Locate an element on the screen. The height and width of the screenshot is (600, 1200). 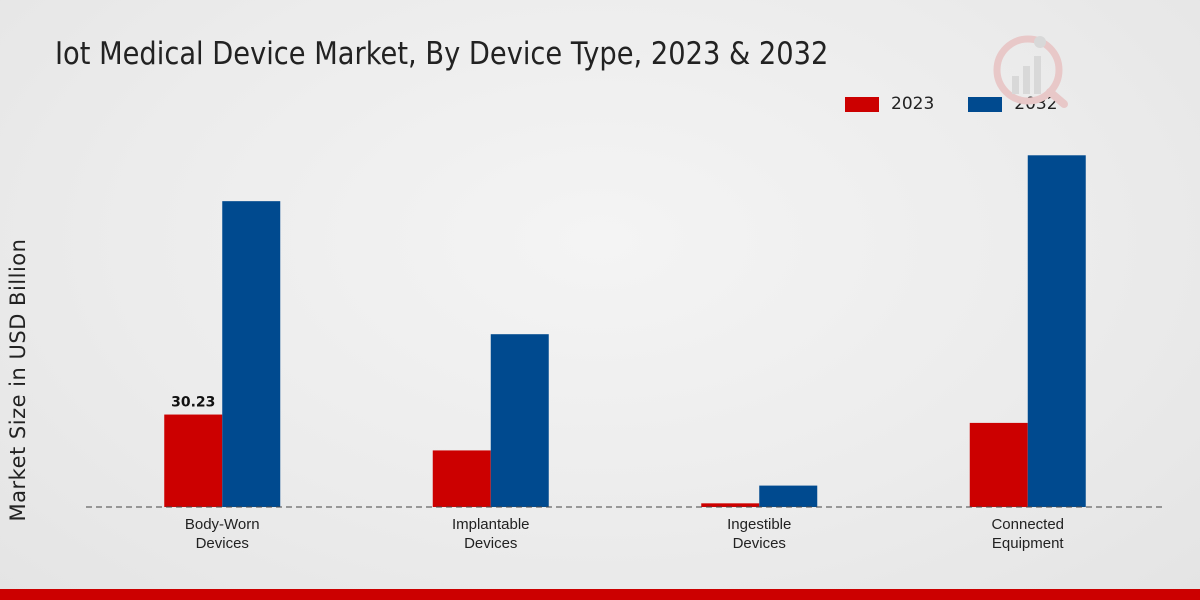
legend-item-2023: 2023 is located at coordinates (889, 104).